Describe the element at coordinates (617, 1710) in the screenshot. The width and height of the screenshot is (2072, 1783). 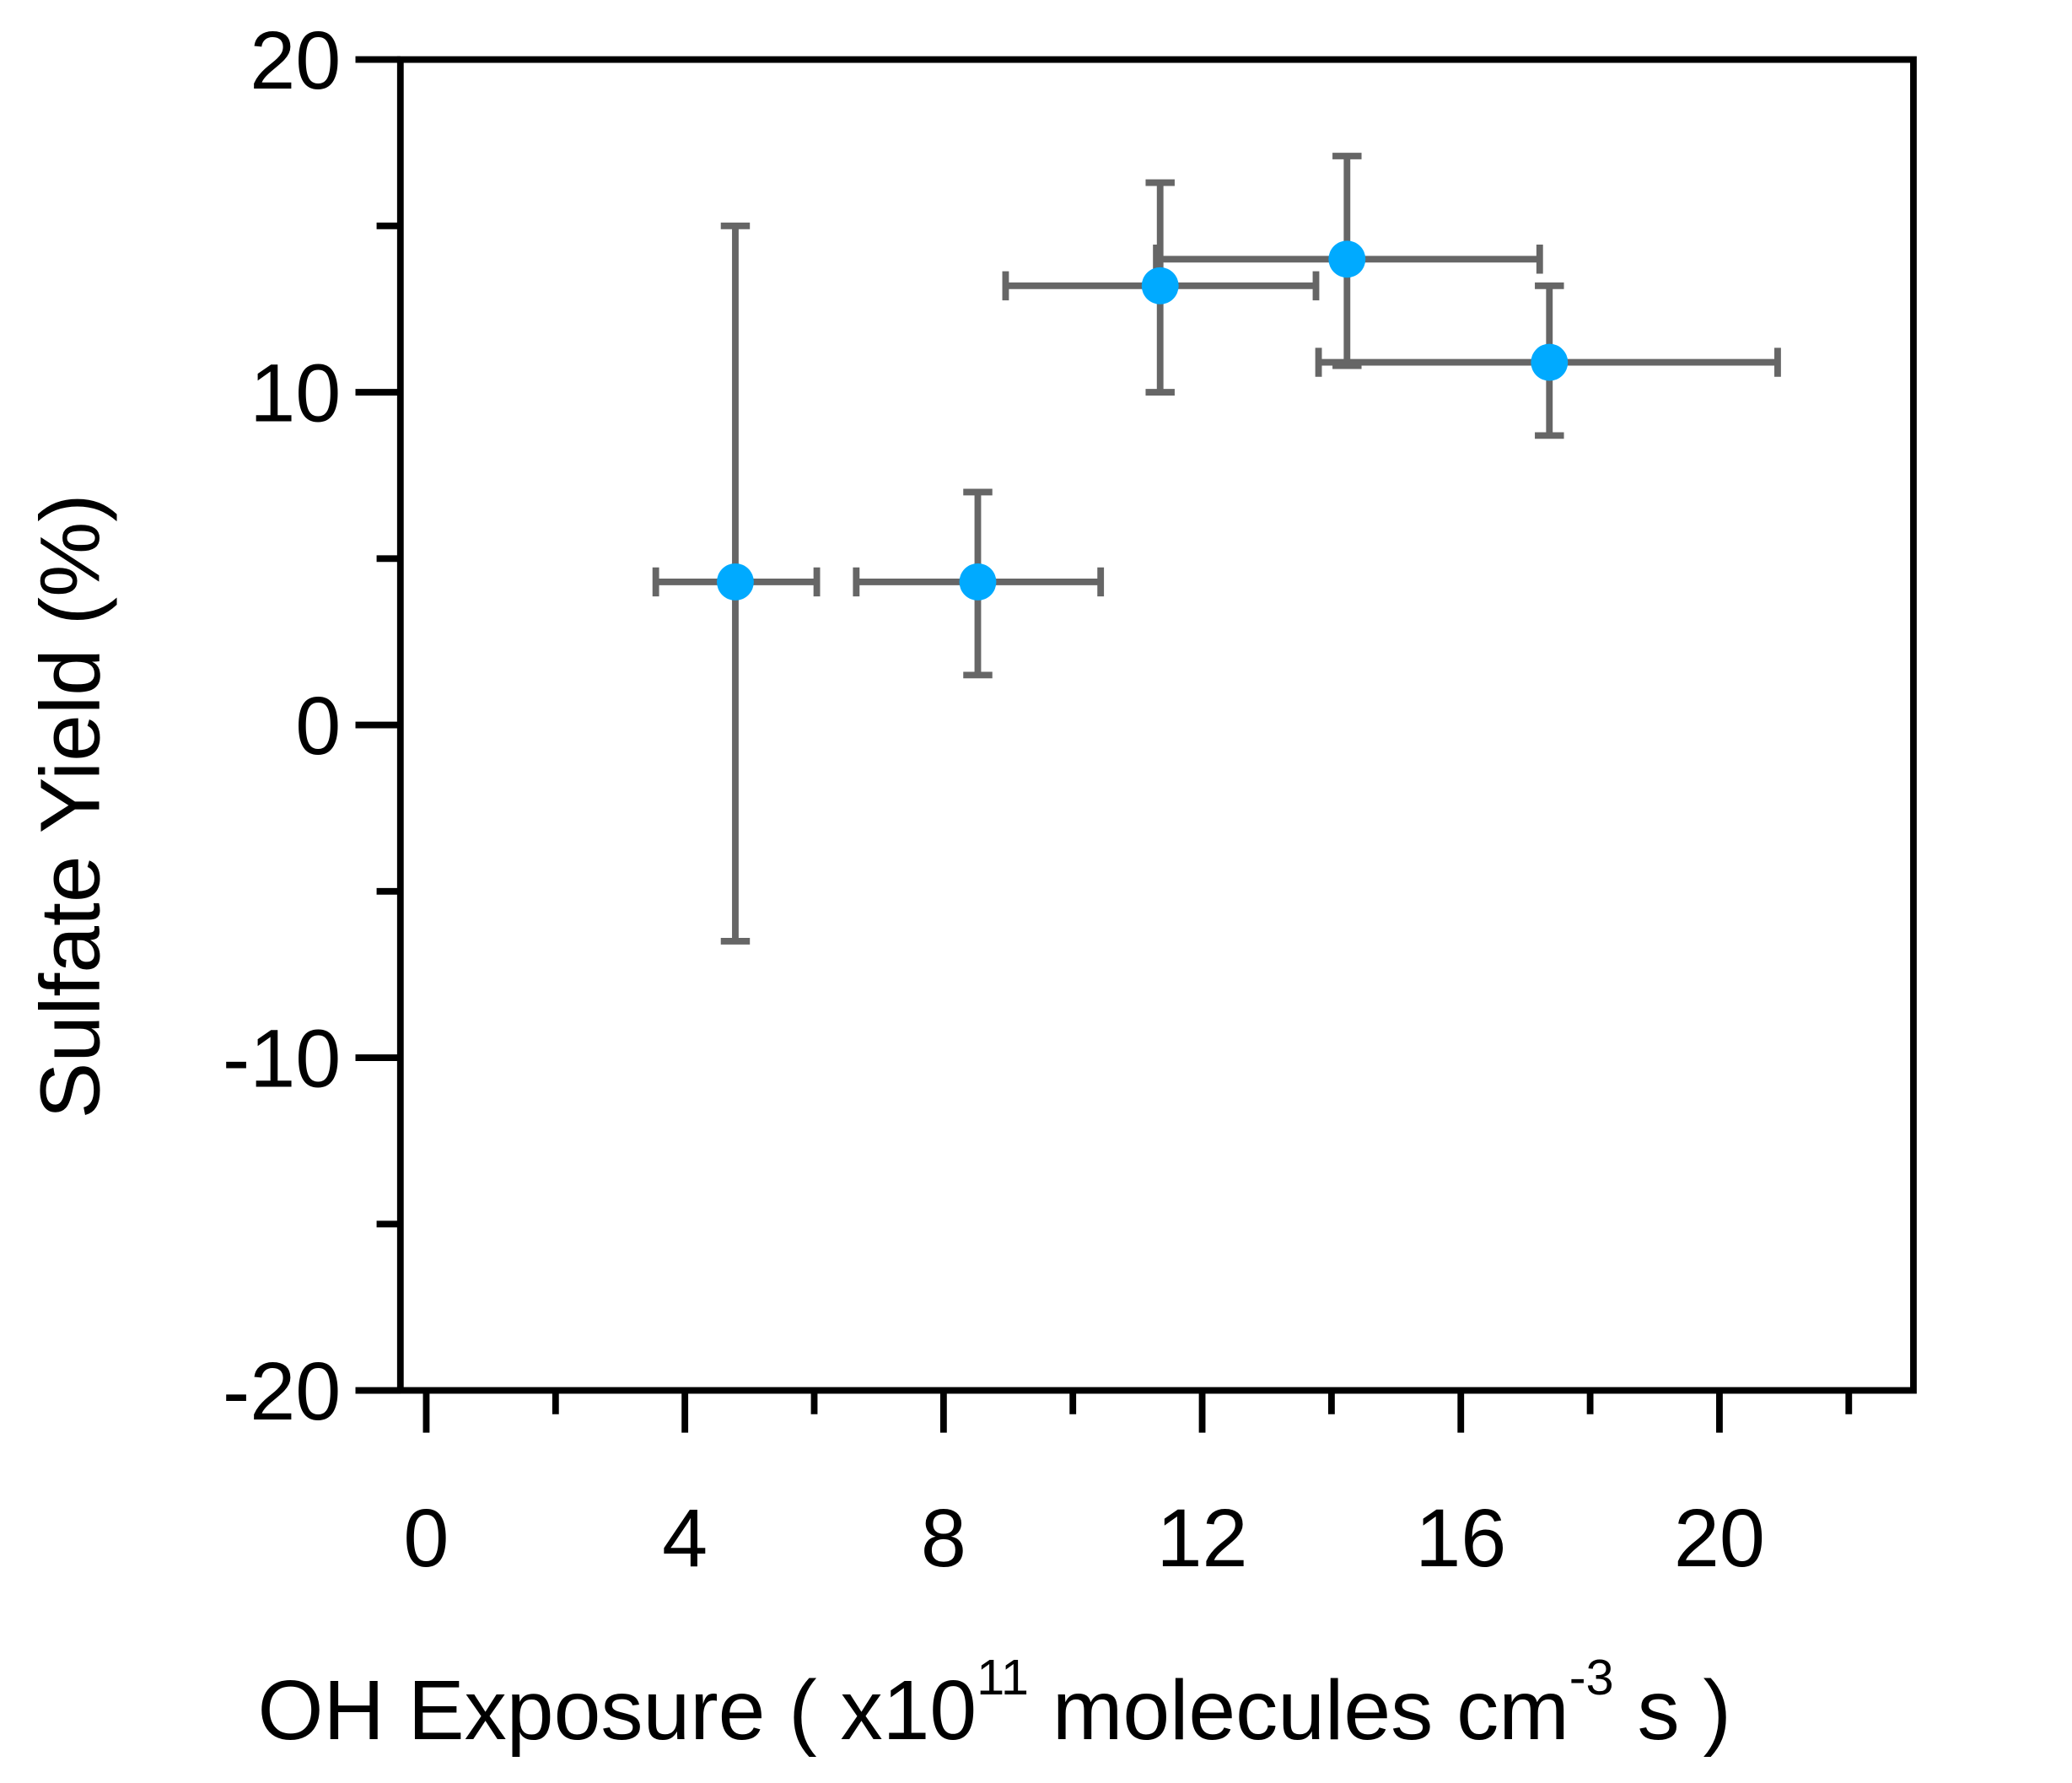
I see `x-axis-label-part1: OH Exposure ( x10` at that location.